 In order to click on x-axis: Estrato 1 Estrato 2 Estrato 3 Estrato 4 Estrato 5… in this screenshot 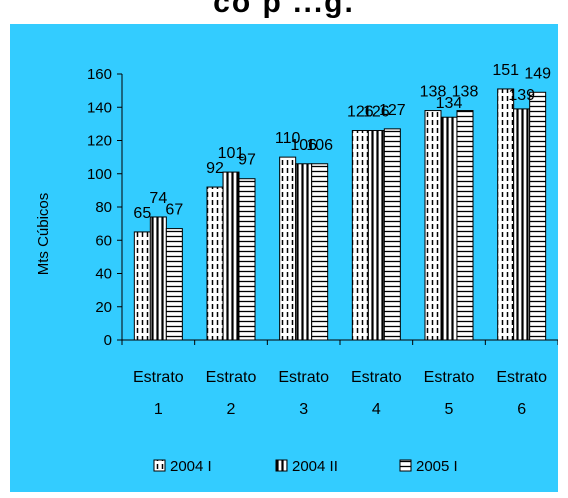, I will do `click(340, 378)`.